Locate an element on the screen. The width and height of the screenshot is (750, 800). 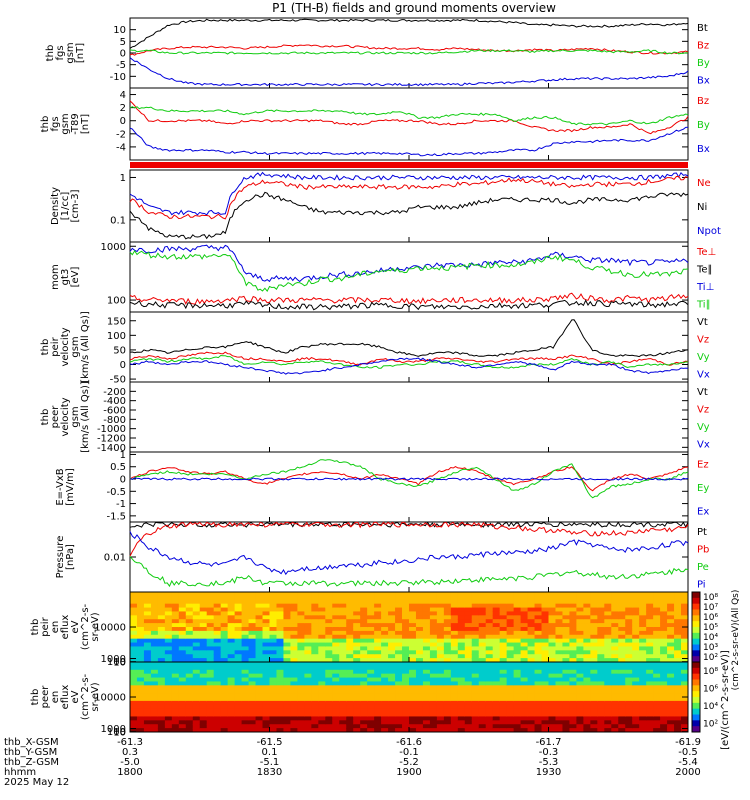
colorbar-cell is located at coordinates (696, 595).